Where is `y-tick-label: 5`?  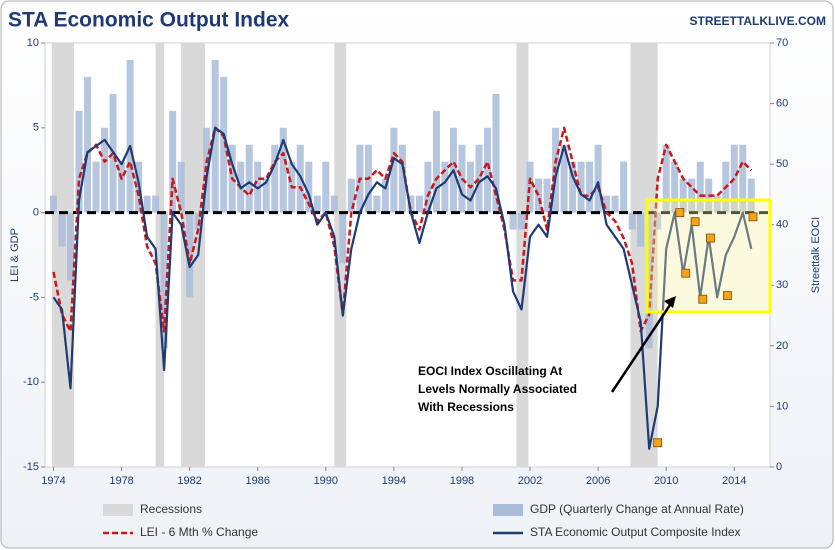 y-tick-label: 5 is located at coordinates (36, 128).